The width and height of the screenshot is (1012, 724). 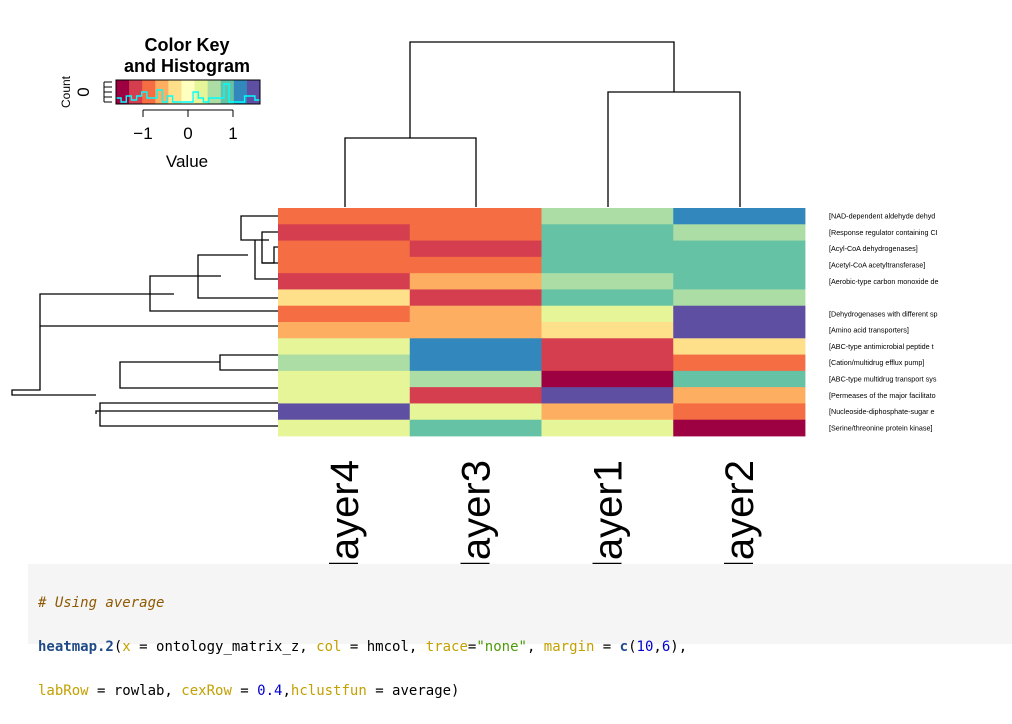 What do you see at coordinates (142, 133) in the screenshot?
I see `key-x-tick-label: −1` at bounding box center [142, 133].